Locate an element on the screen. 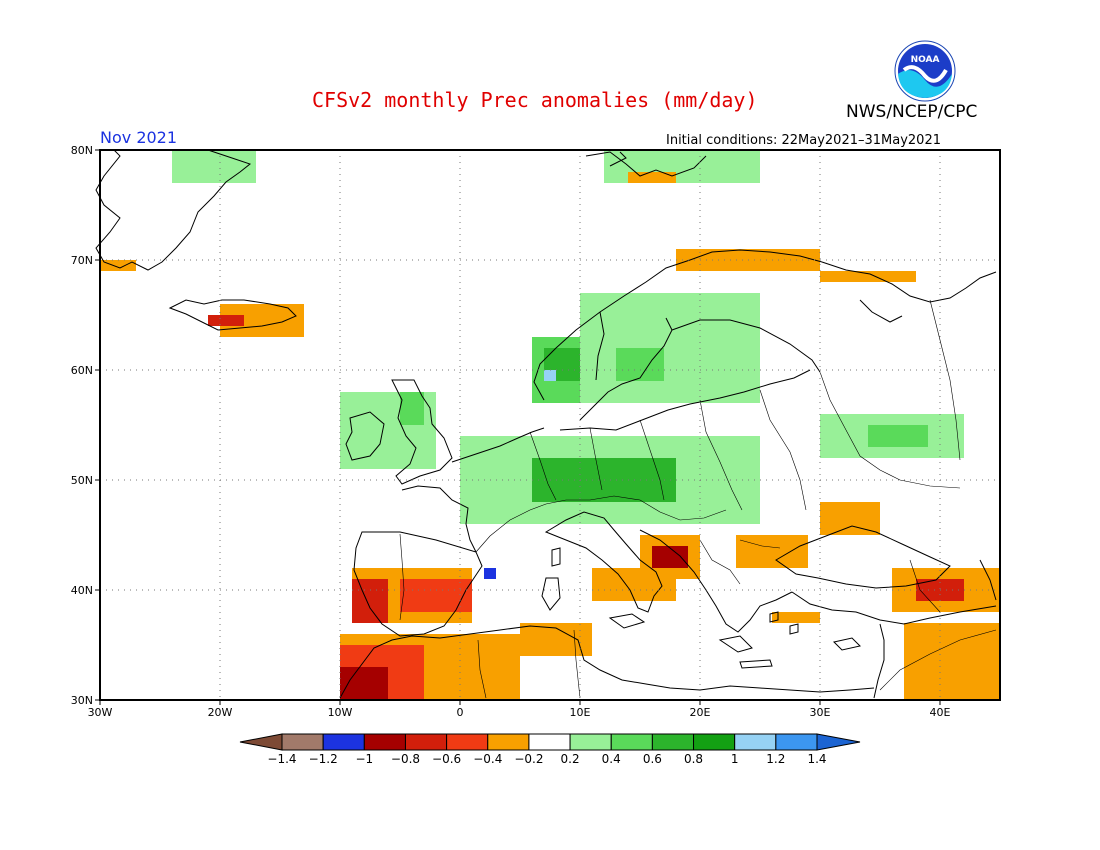 The height and width of the screenshot is (850, 1100). noaa-logo-icon: NOAA is located at coordinates (925, 71).